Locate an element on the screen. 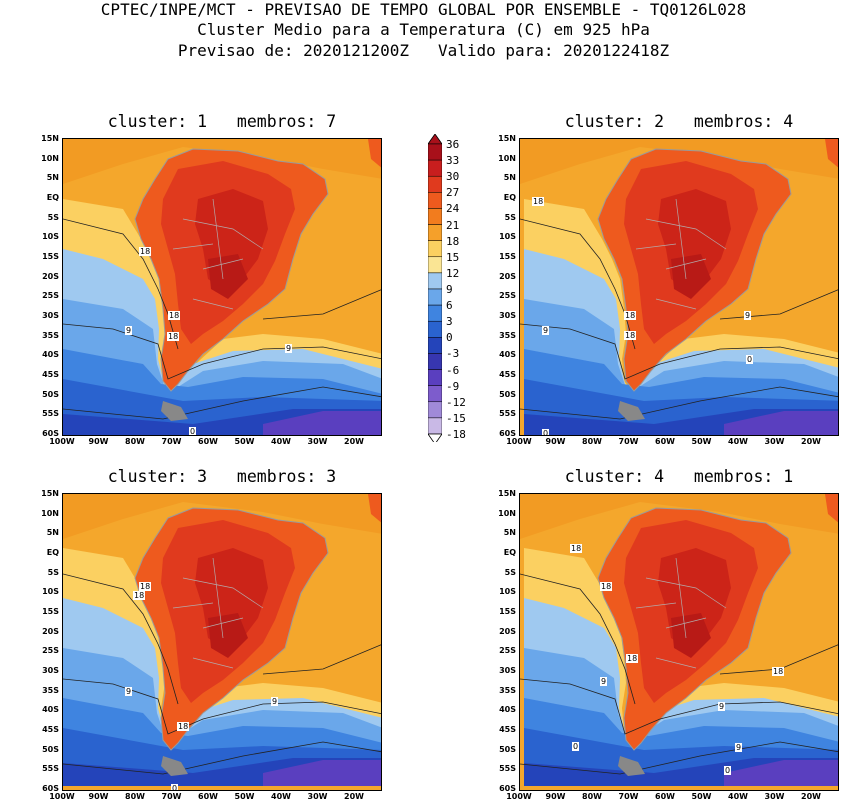  panel-3-title: cluster: 3 membros: 3 is located at coordinates (222, 476).